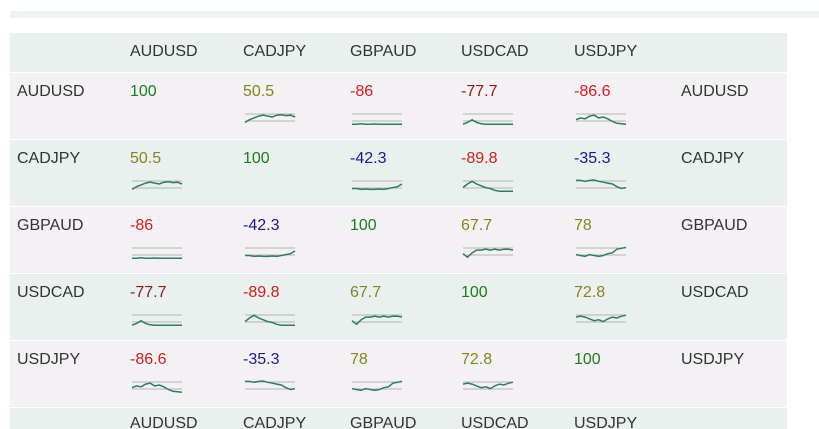 This screenshot has width=819, height=429. What do you see at coordinates (49, 158) in the screenshot?
I see `row-label: CADJPY` at bounding box center [49, 158].